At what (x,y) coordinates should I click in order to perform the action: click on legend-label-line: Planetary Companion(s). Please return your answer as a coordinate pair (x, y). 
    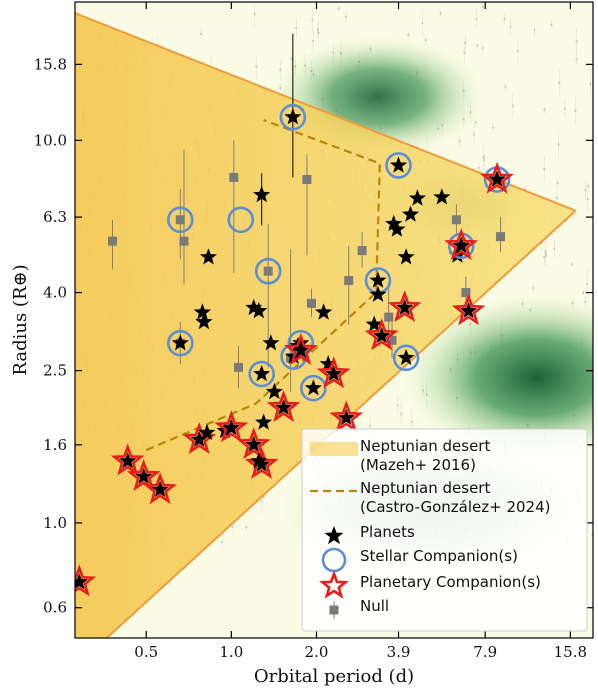
    Looking at the image, I should click on (450, 582).